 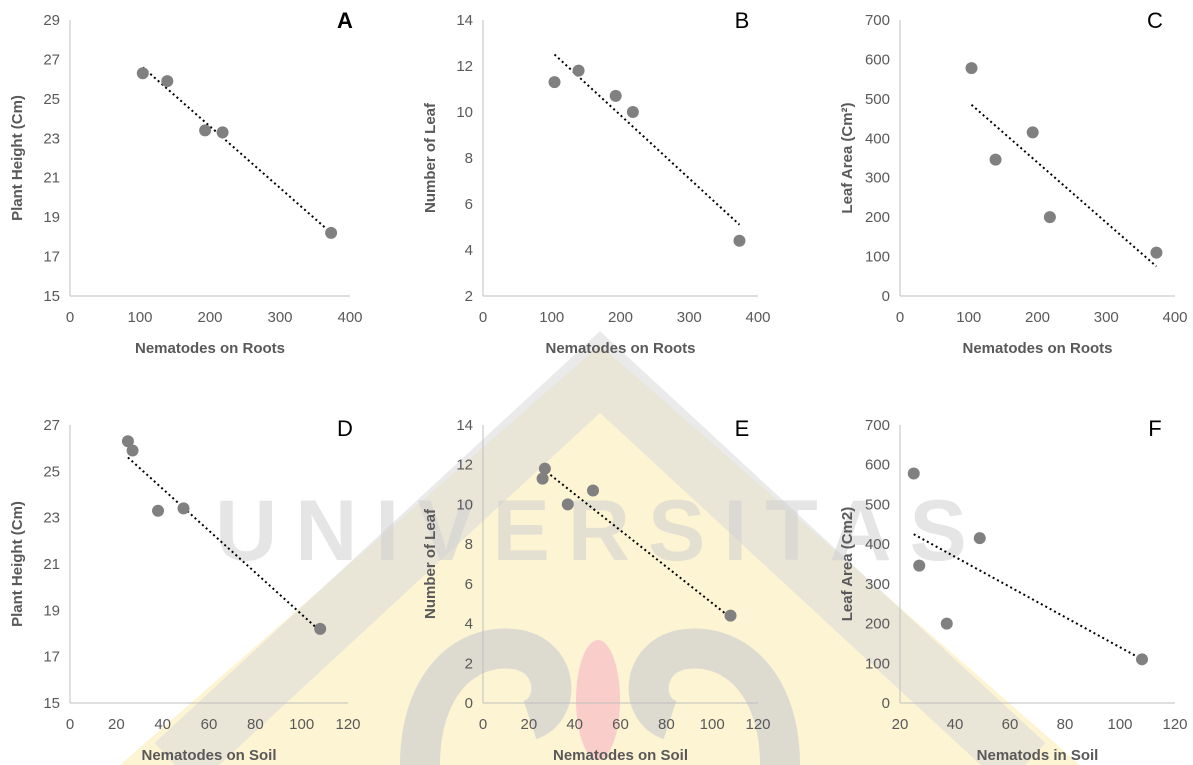 What do you see at coordinates (847, 157) in the screenshot?
I see `y-axis-title: Leaf Area (Cm²)` at bounding box center [847, 157].